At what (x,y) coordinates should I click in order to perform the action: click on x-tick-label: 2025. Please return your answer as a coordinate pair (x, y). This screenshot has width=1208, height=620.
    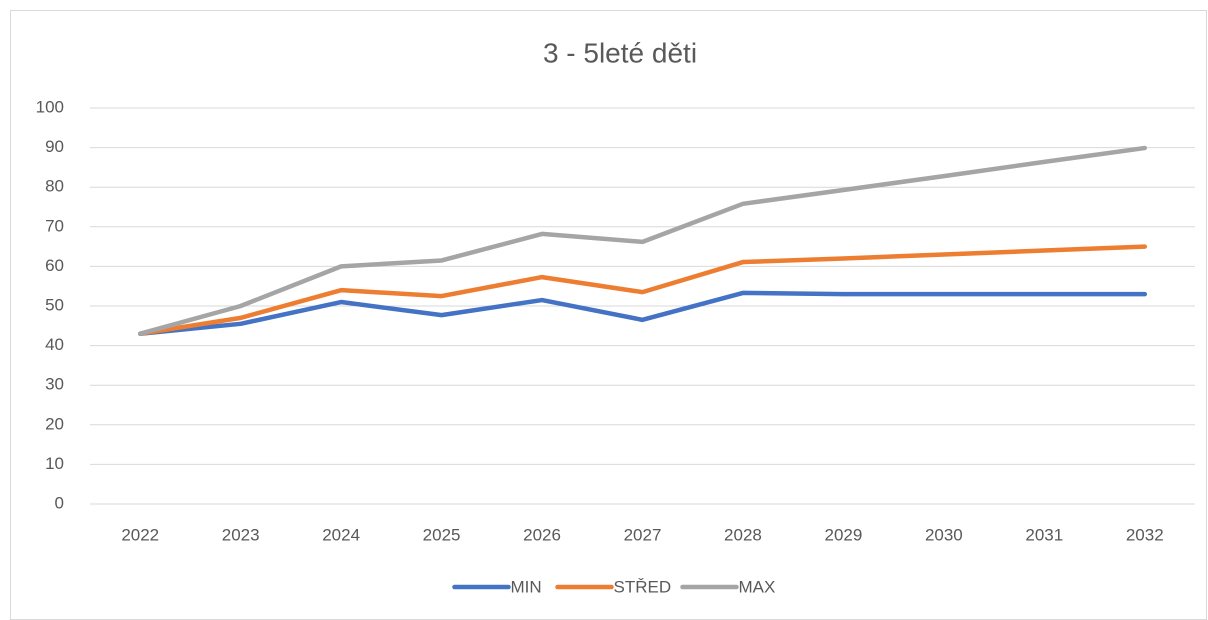
    Looking at the image, I should click on (442, 534).